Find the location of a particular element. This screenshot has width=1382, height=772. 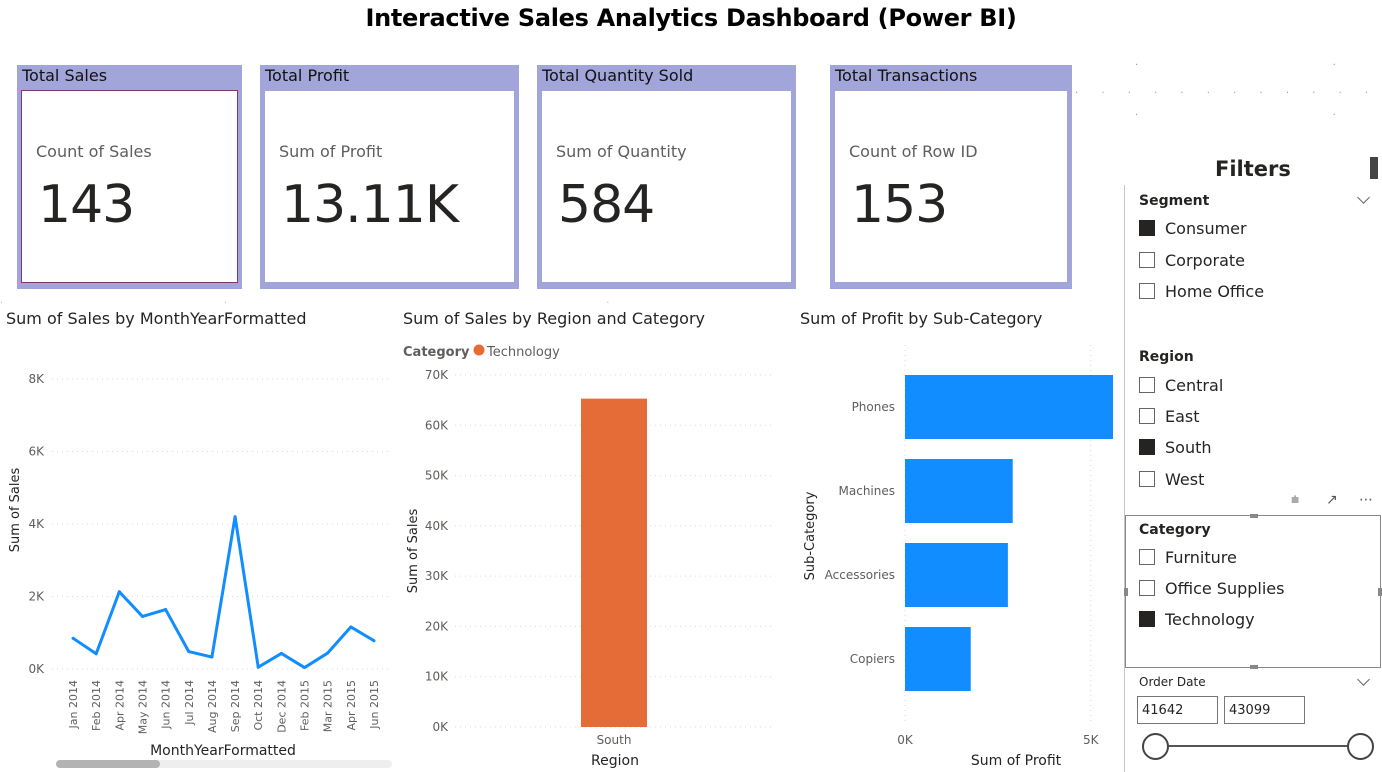

line-chart-scrollbar-thumb is located at coordinates (108, 764).